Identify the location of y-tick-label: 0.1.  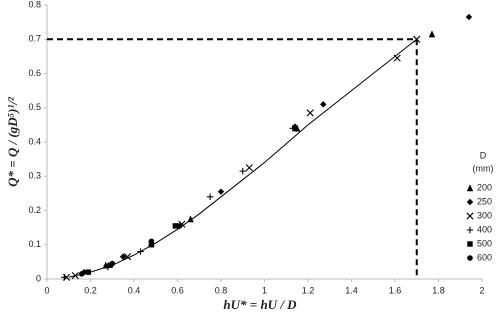
(34, 244).